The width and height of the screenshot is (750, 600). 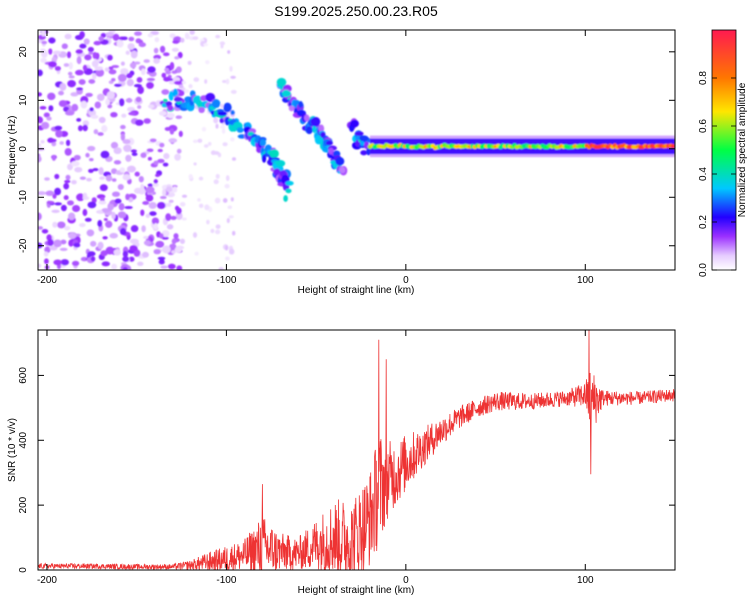 I want to click on x-tick-label: -200, so click(x=47, y=280).